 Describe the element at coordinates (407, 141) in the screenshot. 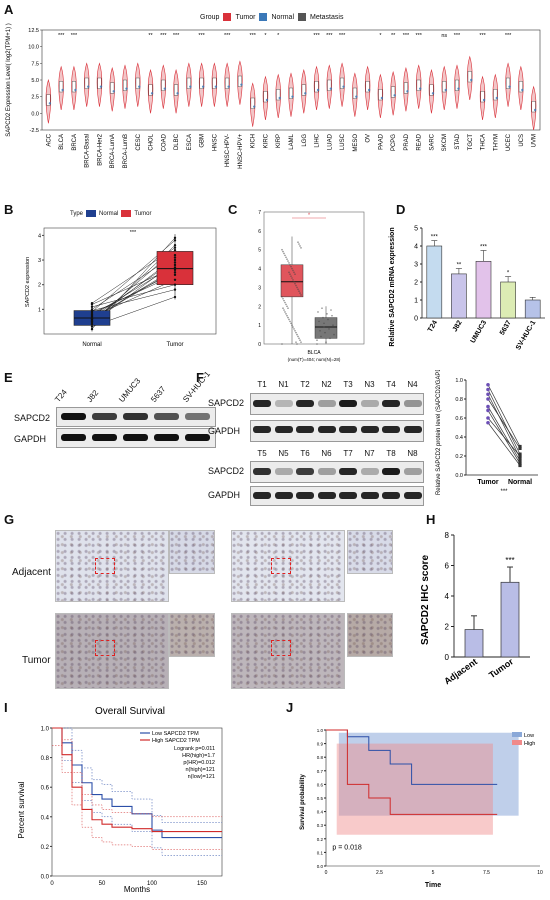

I see `x-tick-label: PRAD` at that location.